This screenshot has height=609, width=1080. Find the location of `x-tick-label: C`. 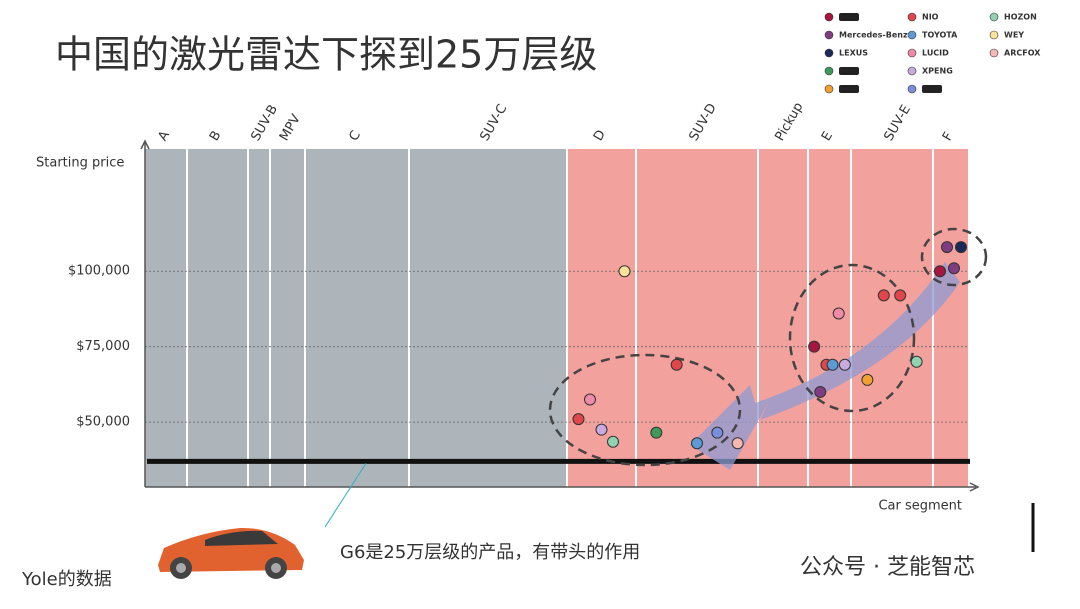

x-tick-label: C is located at coordinates (356, 135).